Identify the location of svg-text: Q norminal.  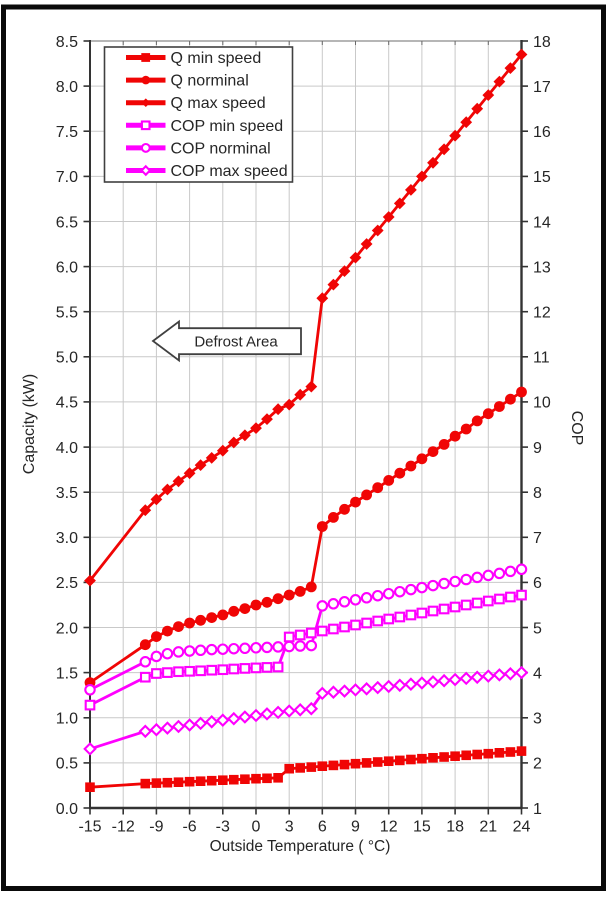
(210, 81).